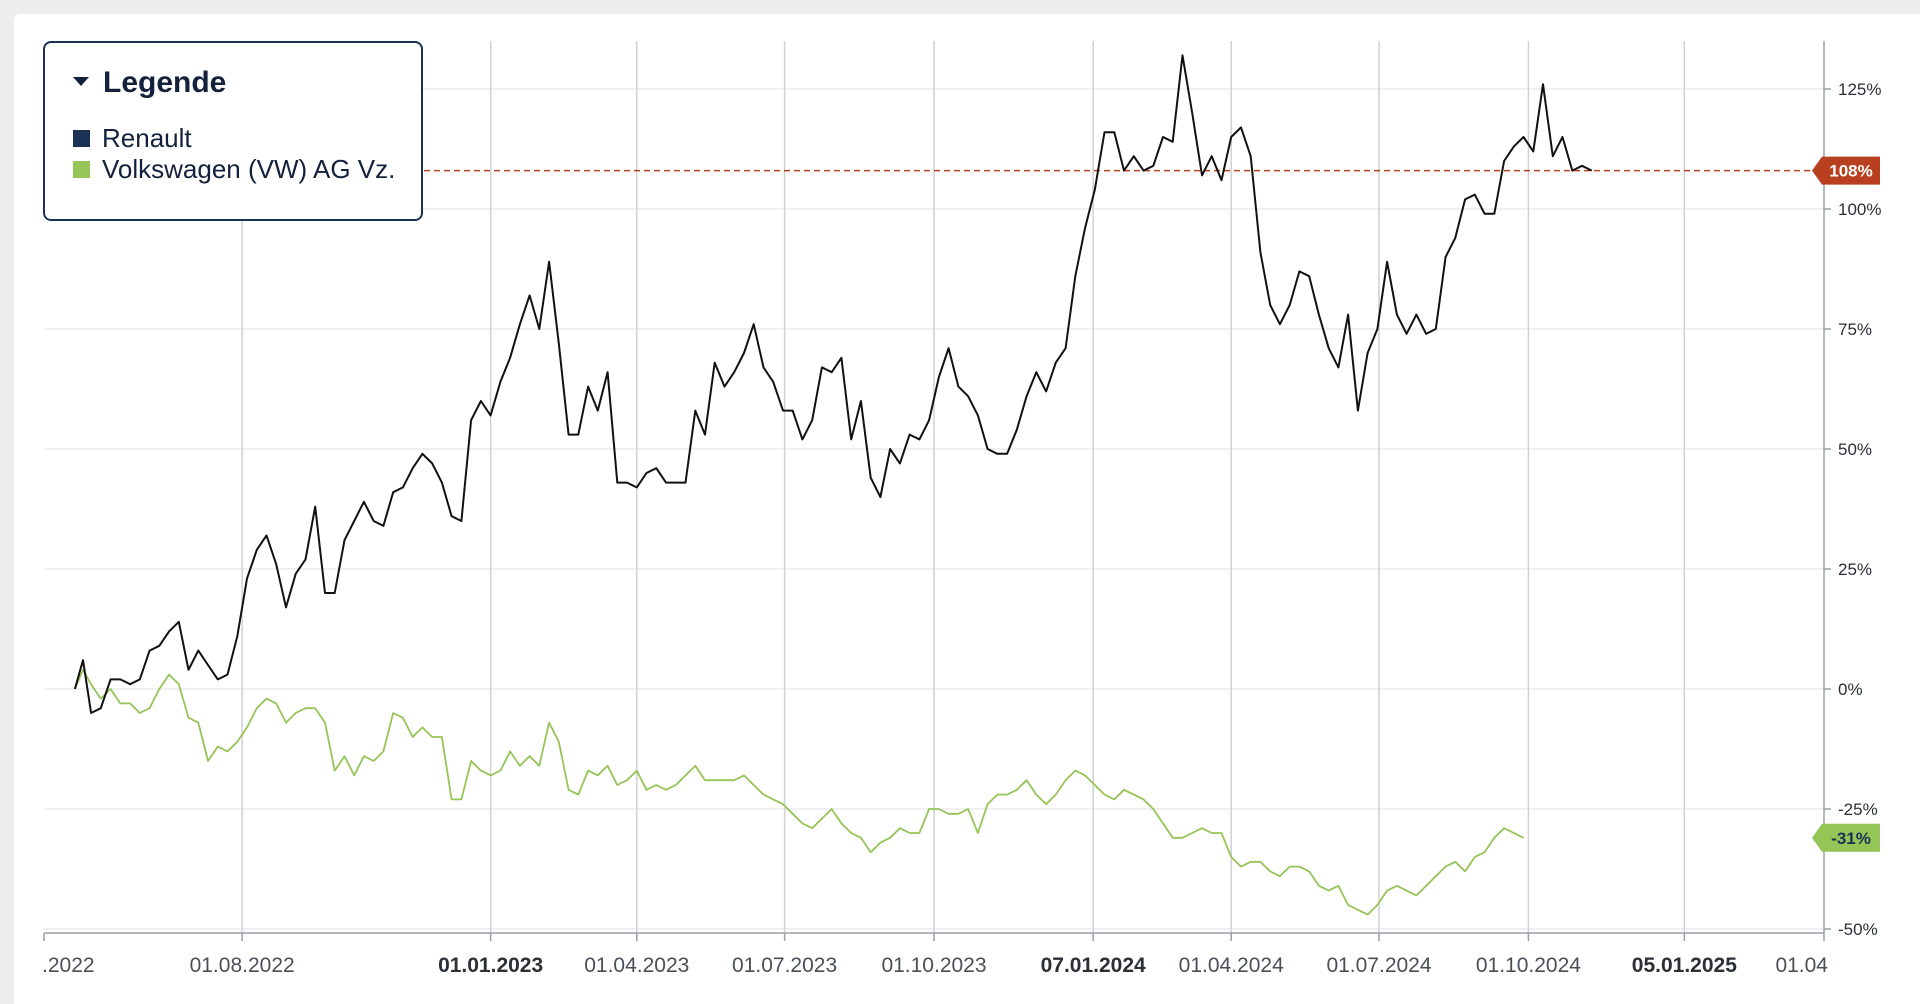 Image resolution: width=1920 pixels, height=1004 pixels. I want to click on y-tick-label: -50%, so click(1858, 929).